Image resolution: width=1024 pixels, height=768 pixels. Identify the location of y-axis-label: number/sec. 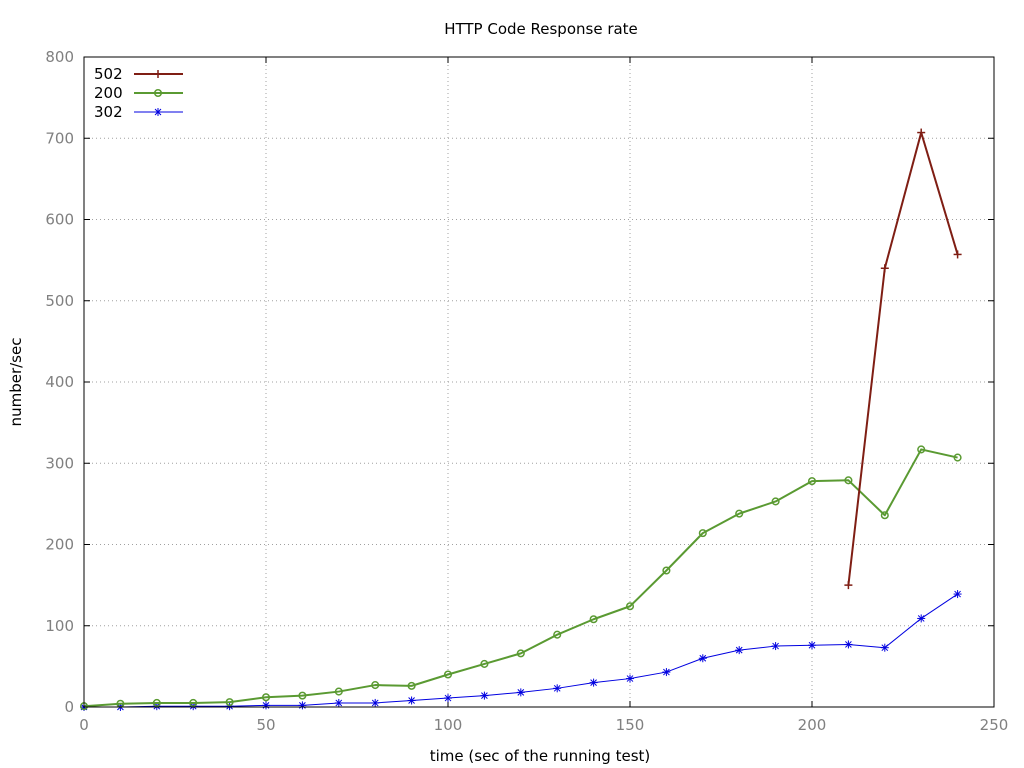
(16, 382).